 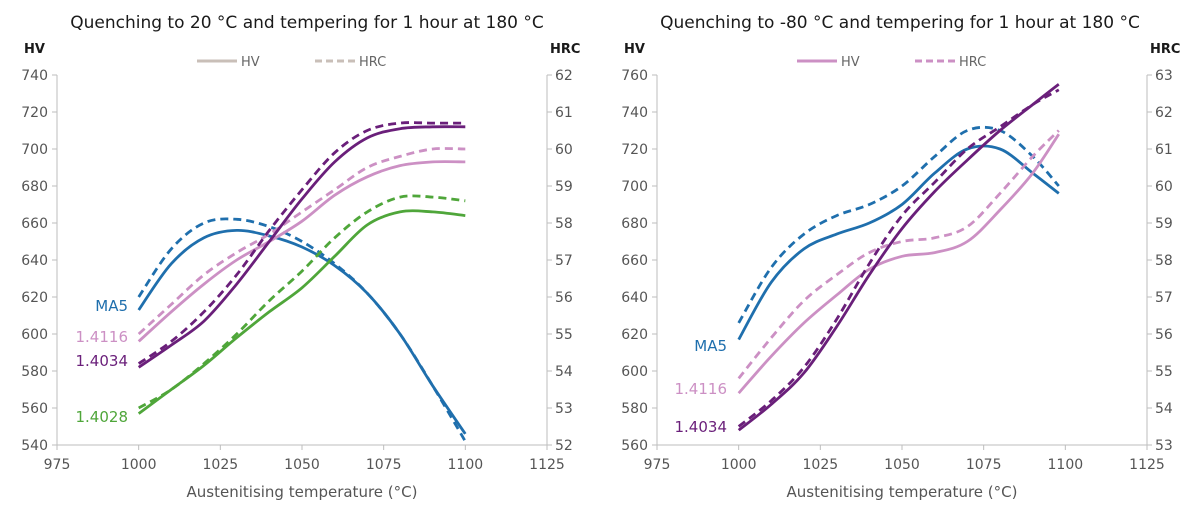 I want to click on y-tick-label: 540, so click(x=34, y=446).